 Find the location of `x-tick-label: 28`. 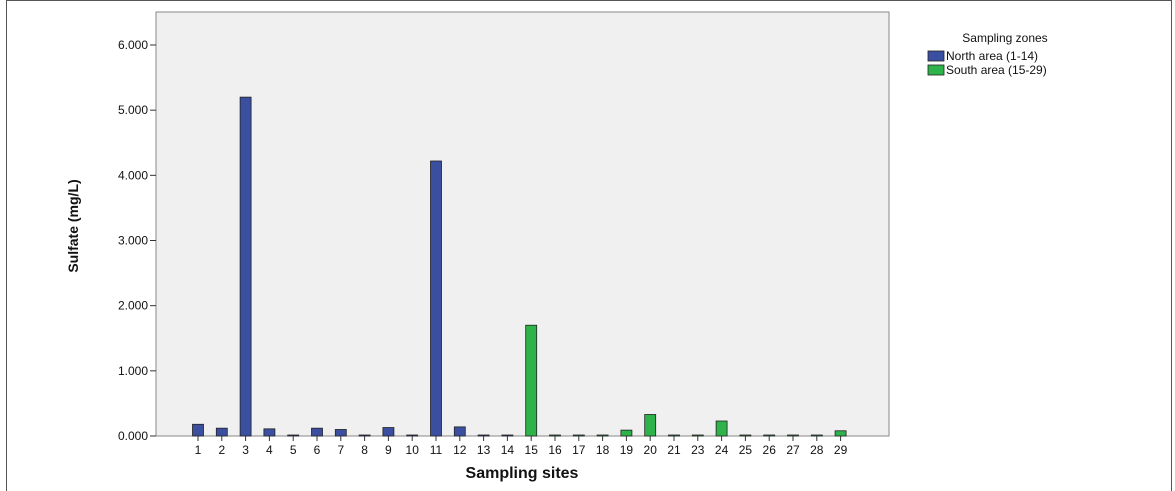

x-tick-label: 28 is located at coordinates (817, 450).